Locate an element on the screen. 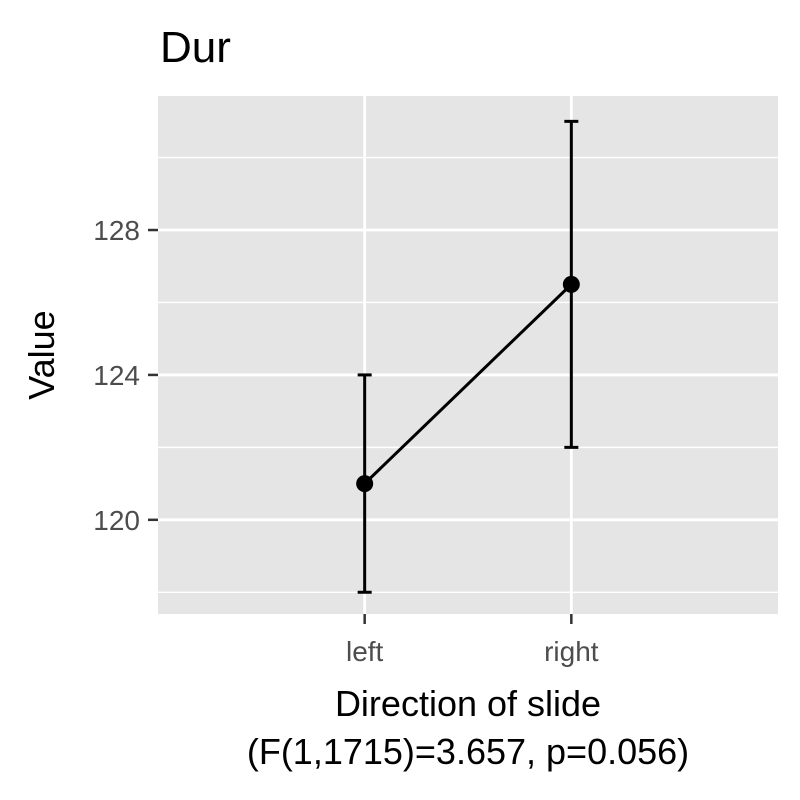 Image resolution: width=800 pixels, height=800 pixels. series-line is located at coordinates (468, 384).